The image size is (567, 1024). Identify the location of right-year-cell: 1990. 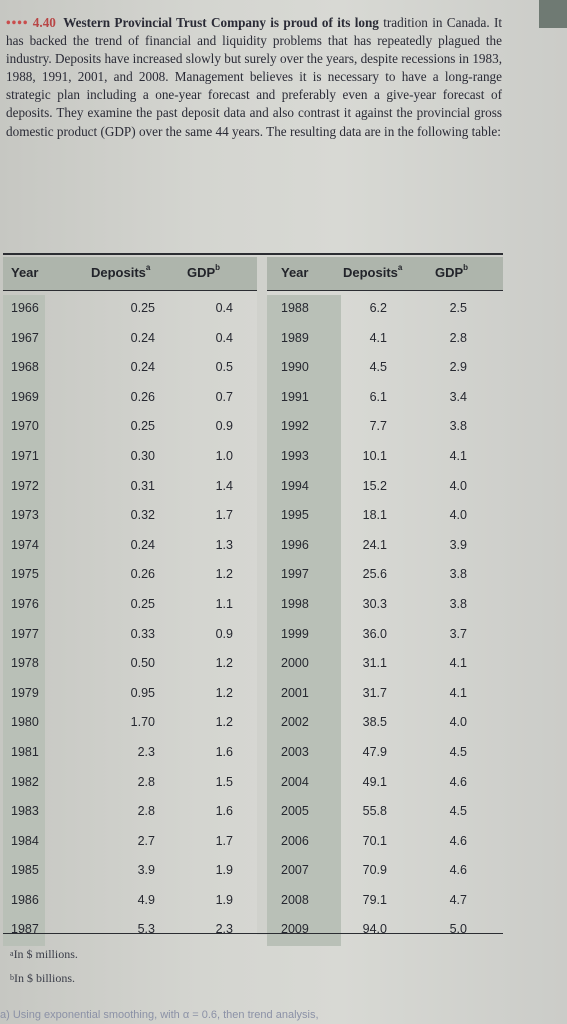
(295, 367).